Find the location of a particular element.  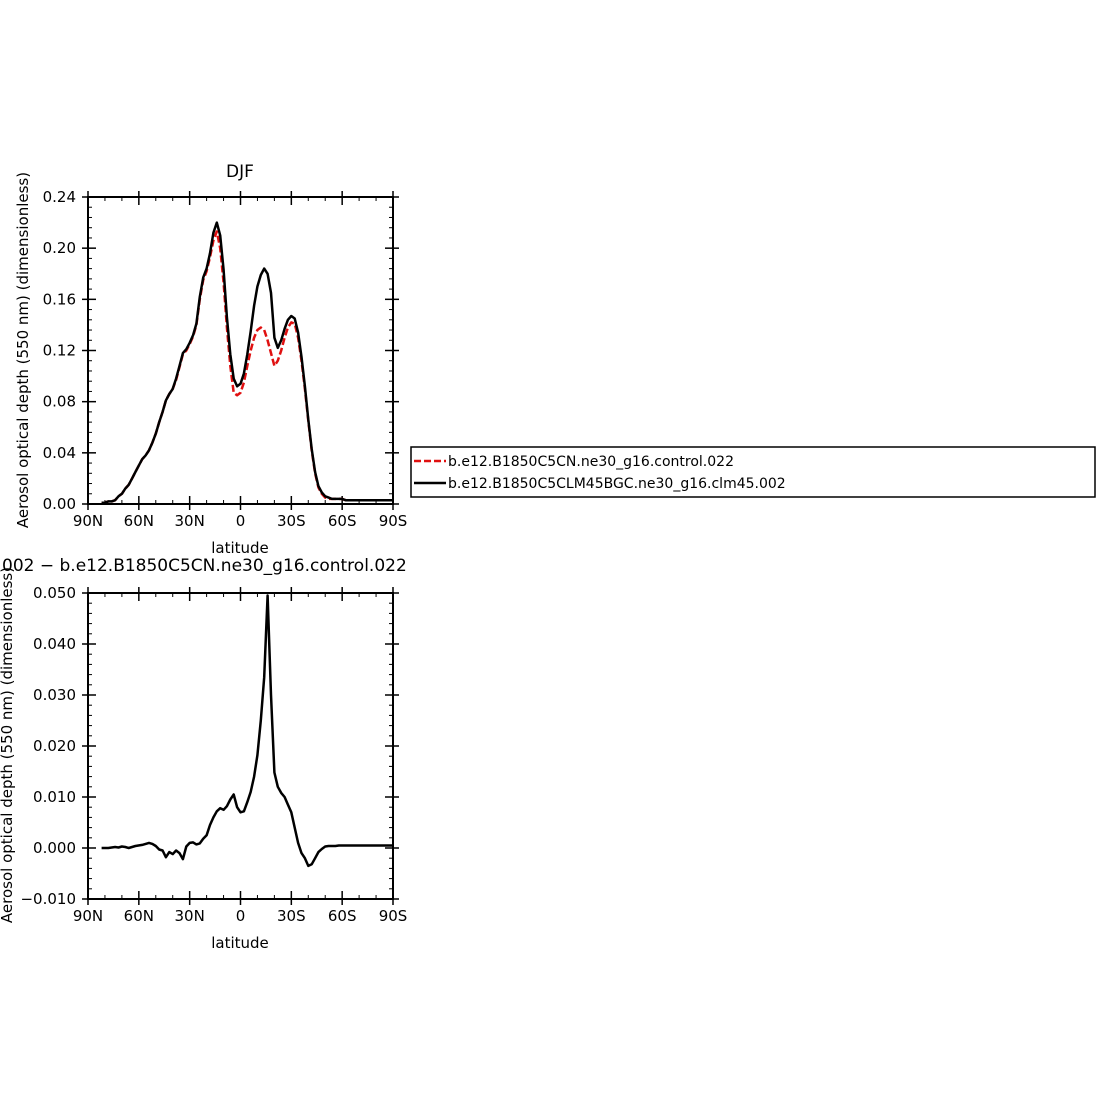

top-series-lines is located at coordinates (247, 362).